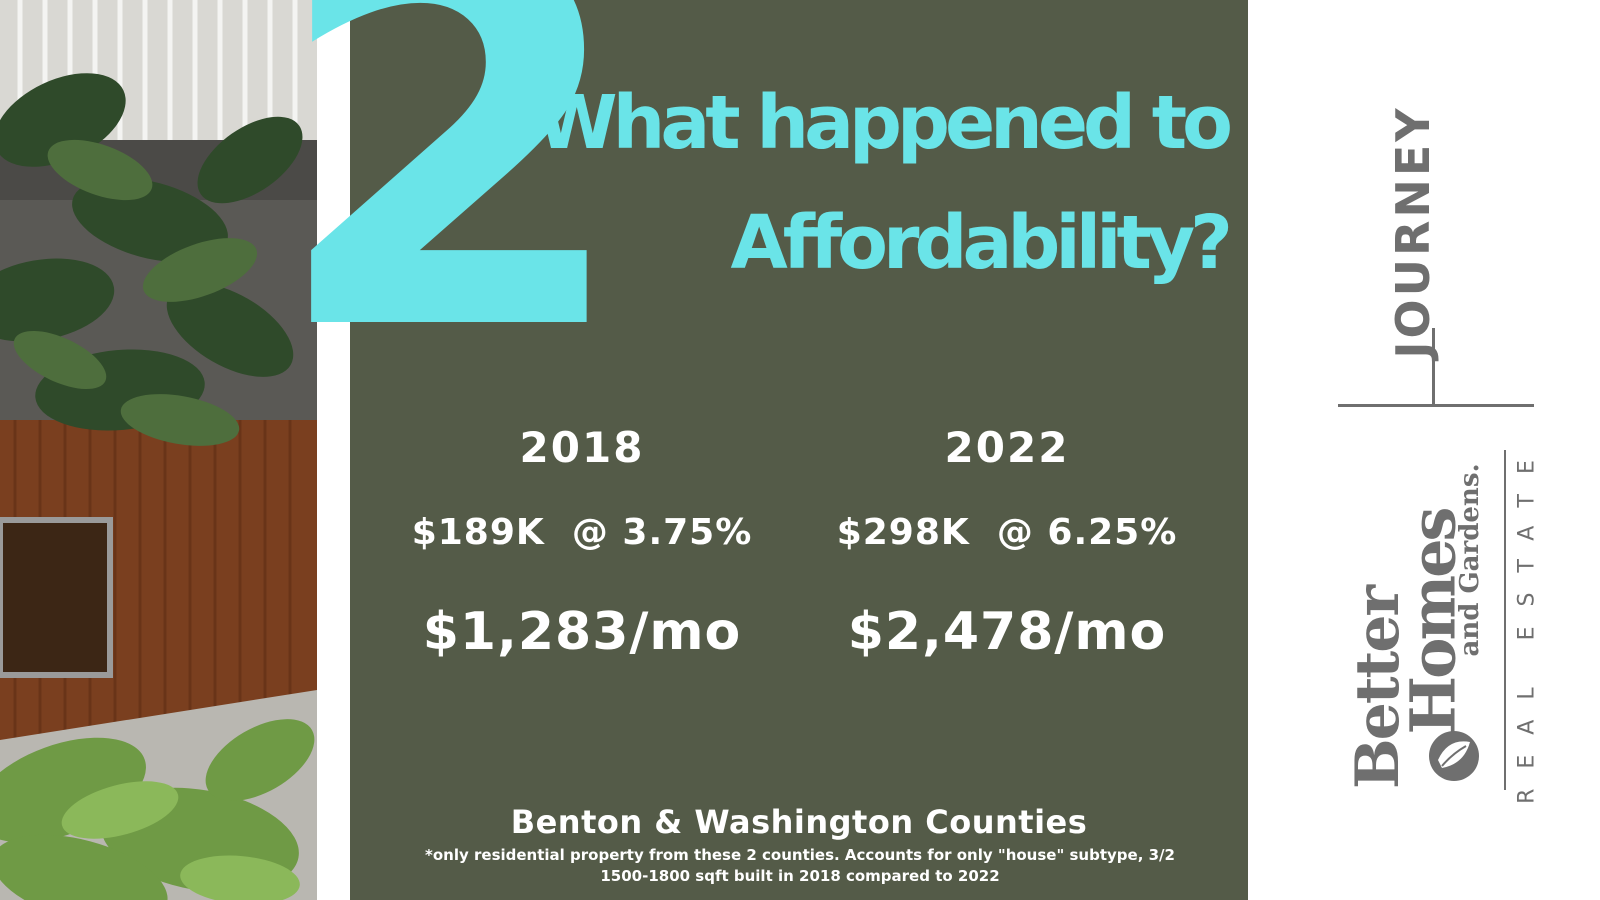 This screenshot has width=1600, height=900. Describe the element at coordinates (1454, 756) in the screenshot. I see `bhg-leaf-mark-icon` at that location.